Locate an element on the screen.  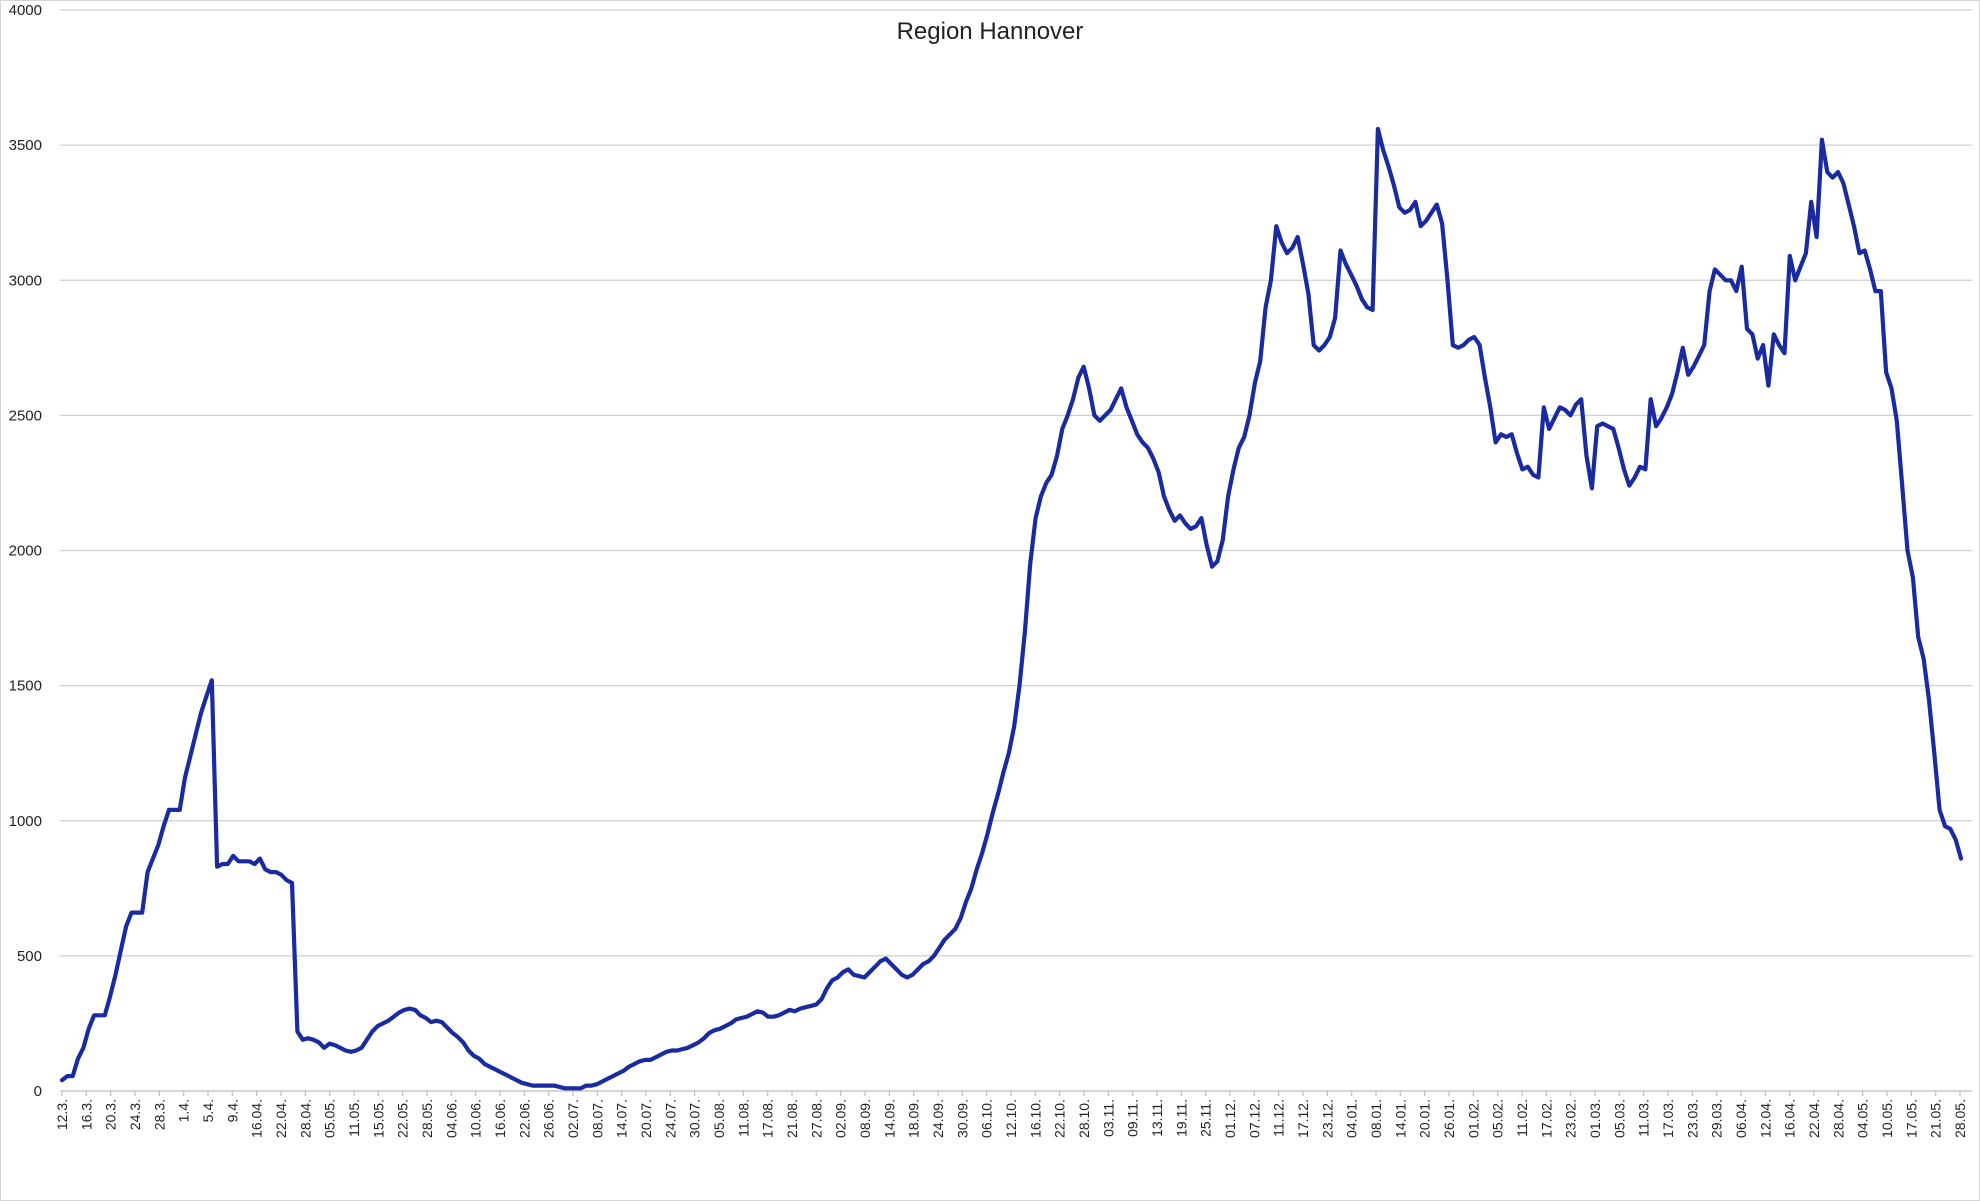
x-tick-label: 28.10. is located at coordinates (1084, 1118).